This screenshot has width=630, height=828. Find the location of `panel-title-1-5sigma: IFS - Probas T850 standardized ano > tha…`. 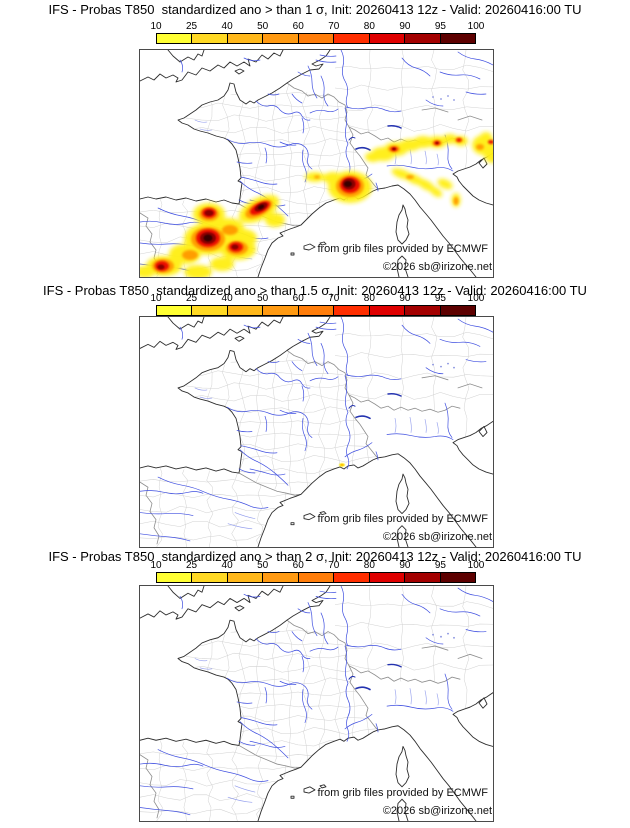

panel-title-1-5sigma: IFS - Probas T850 standardized ano > tha… is located at coordinates (315, 290).